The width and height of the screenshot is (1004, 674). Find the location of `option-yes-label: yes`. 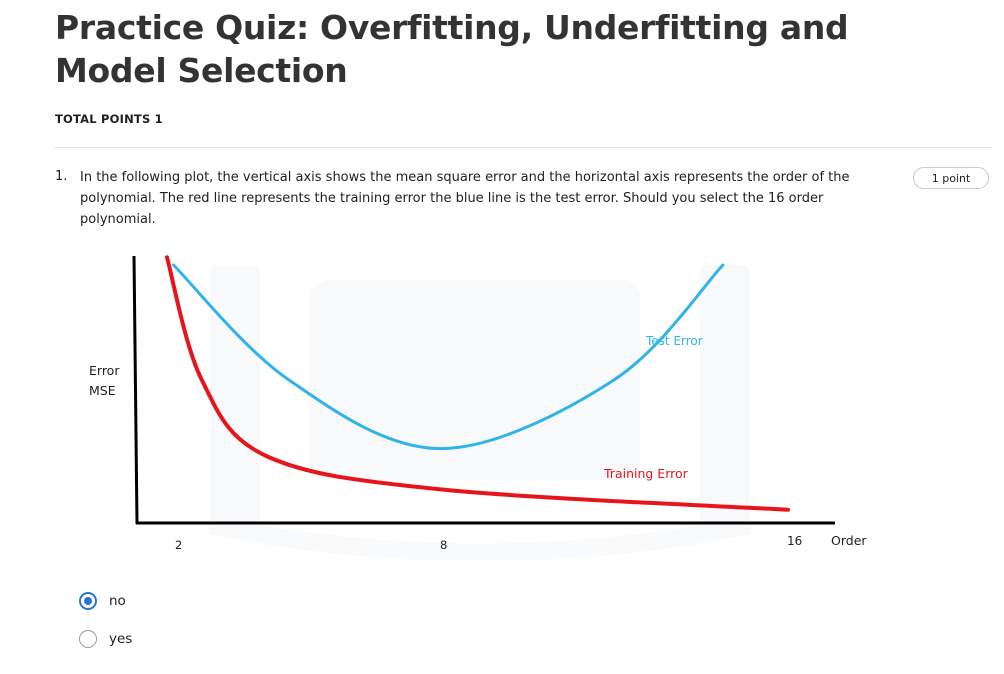

option-yes-label: yes is located at coordinates (121, 639).